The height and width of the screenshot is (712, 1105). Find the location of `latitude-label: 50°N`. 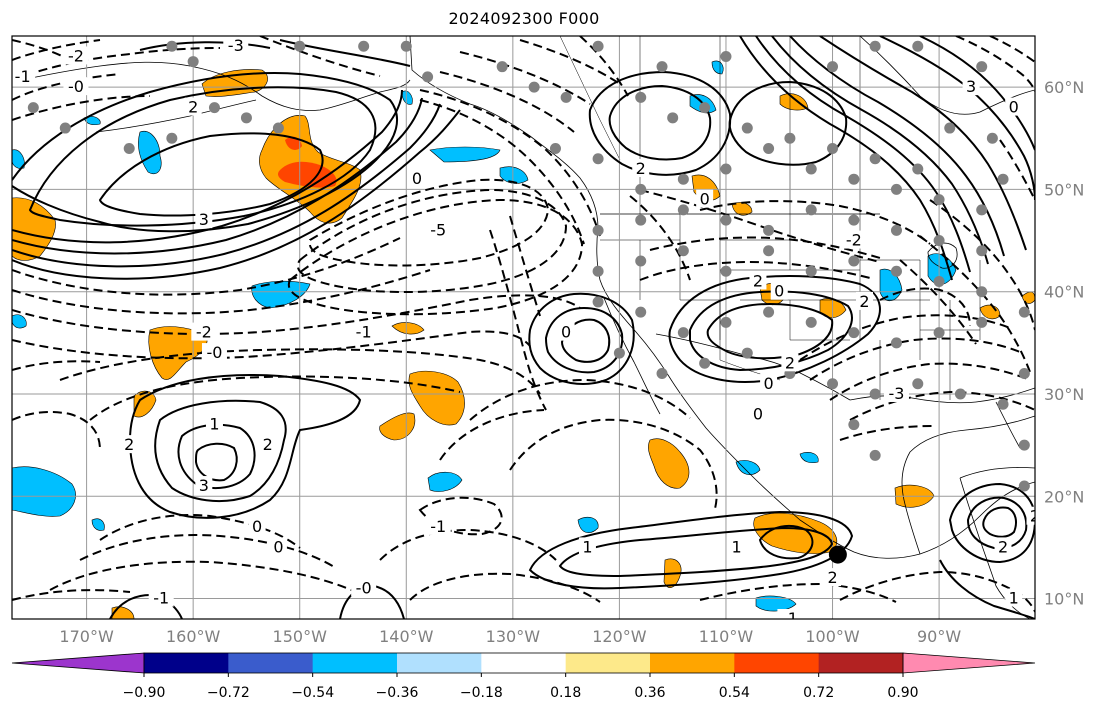

latitude-label: 50°N is located at coordinates (1064, 189).